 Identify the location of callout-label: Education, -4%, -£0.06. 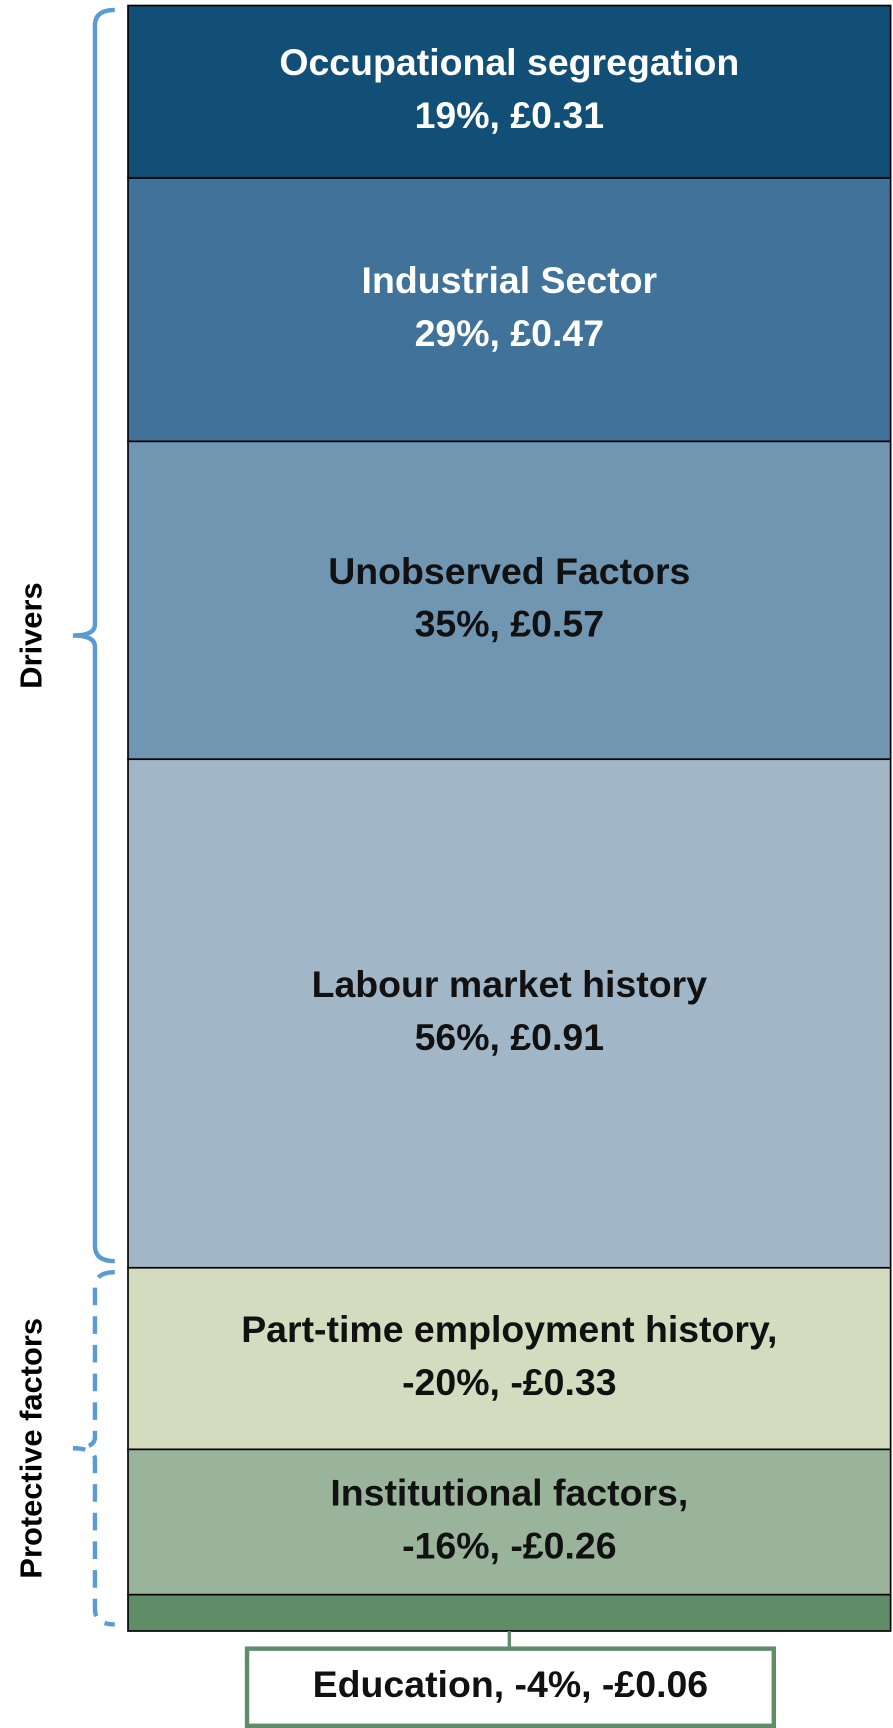
(510, 1684).